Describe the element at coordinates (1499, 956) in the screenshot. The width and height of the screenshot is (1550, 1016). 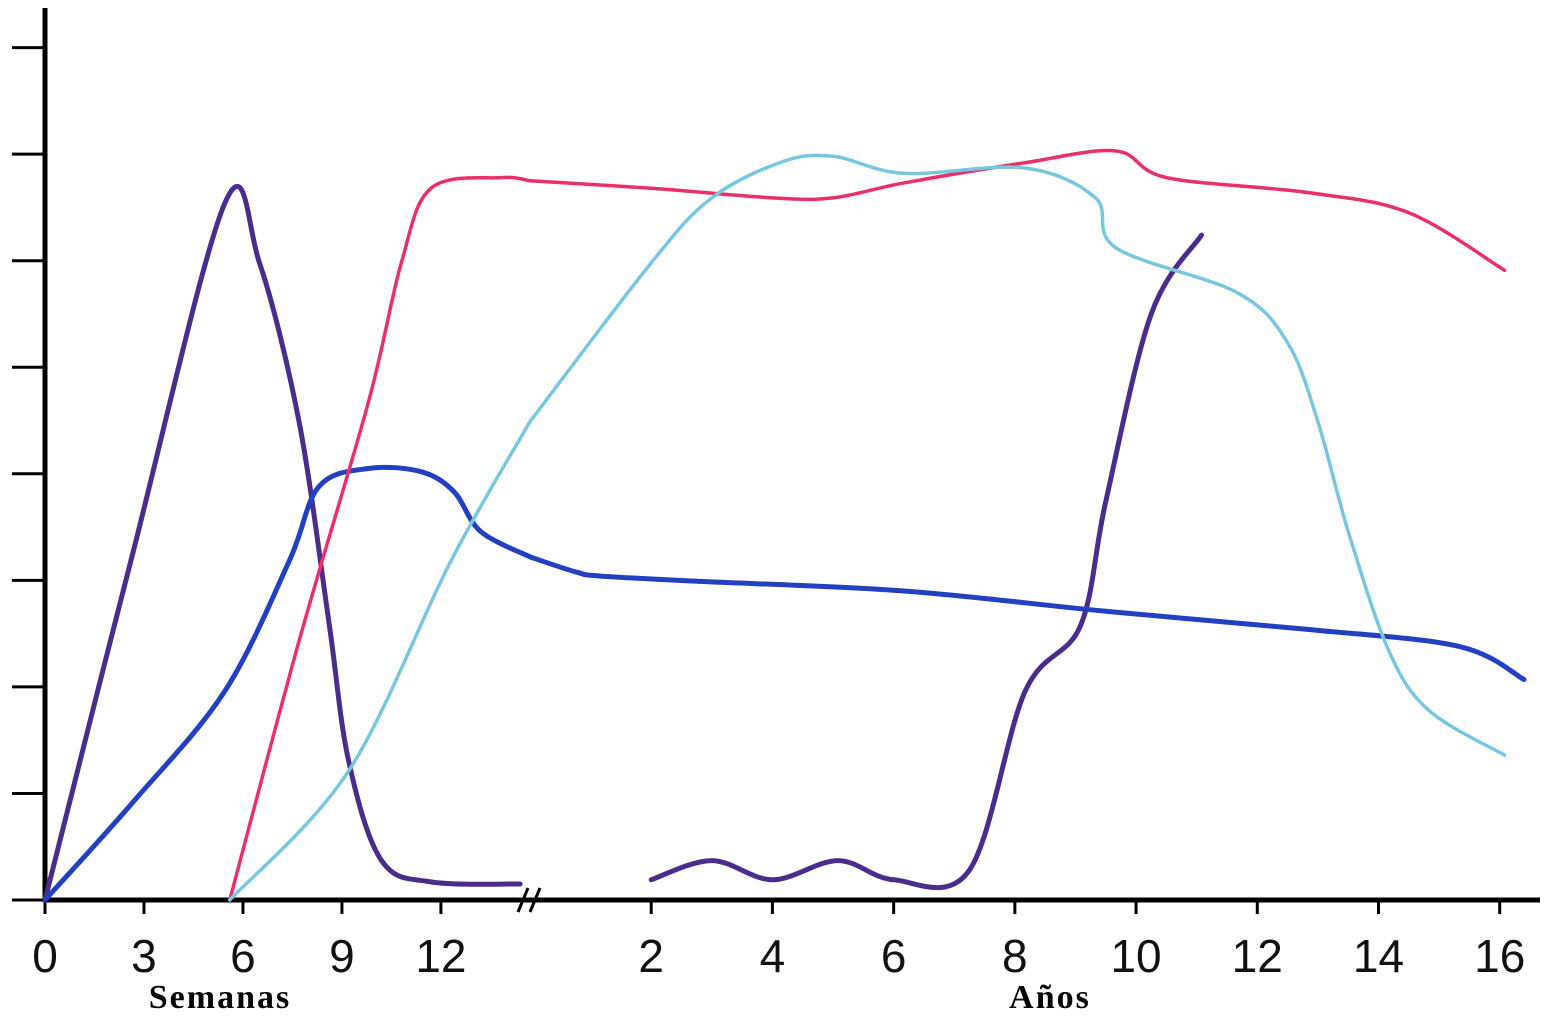
I see `x2-tick-label: 16` at that location.